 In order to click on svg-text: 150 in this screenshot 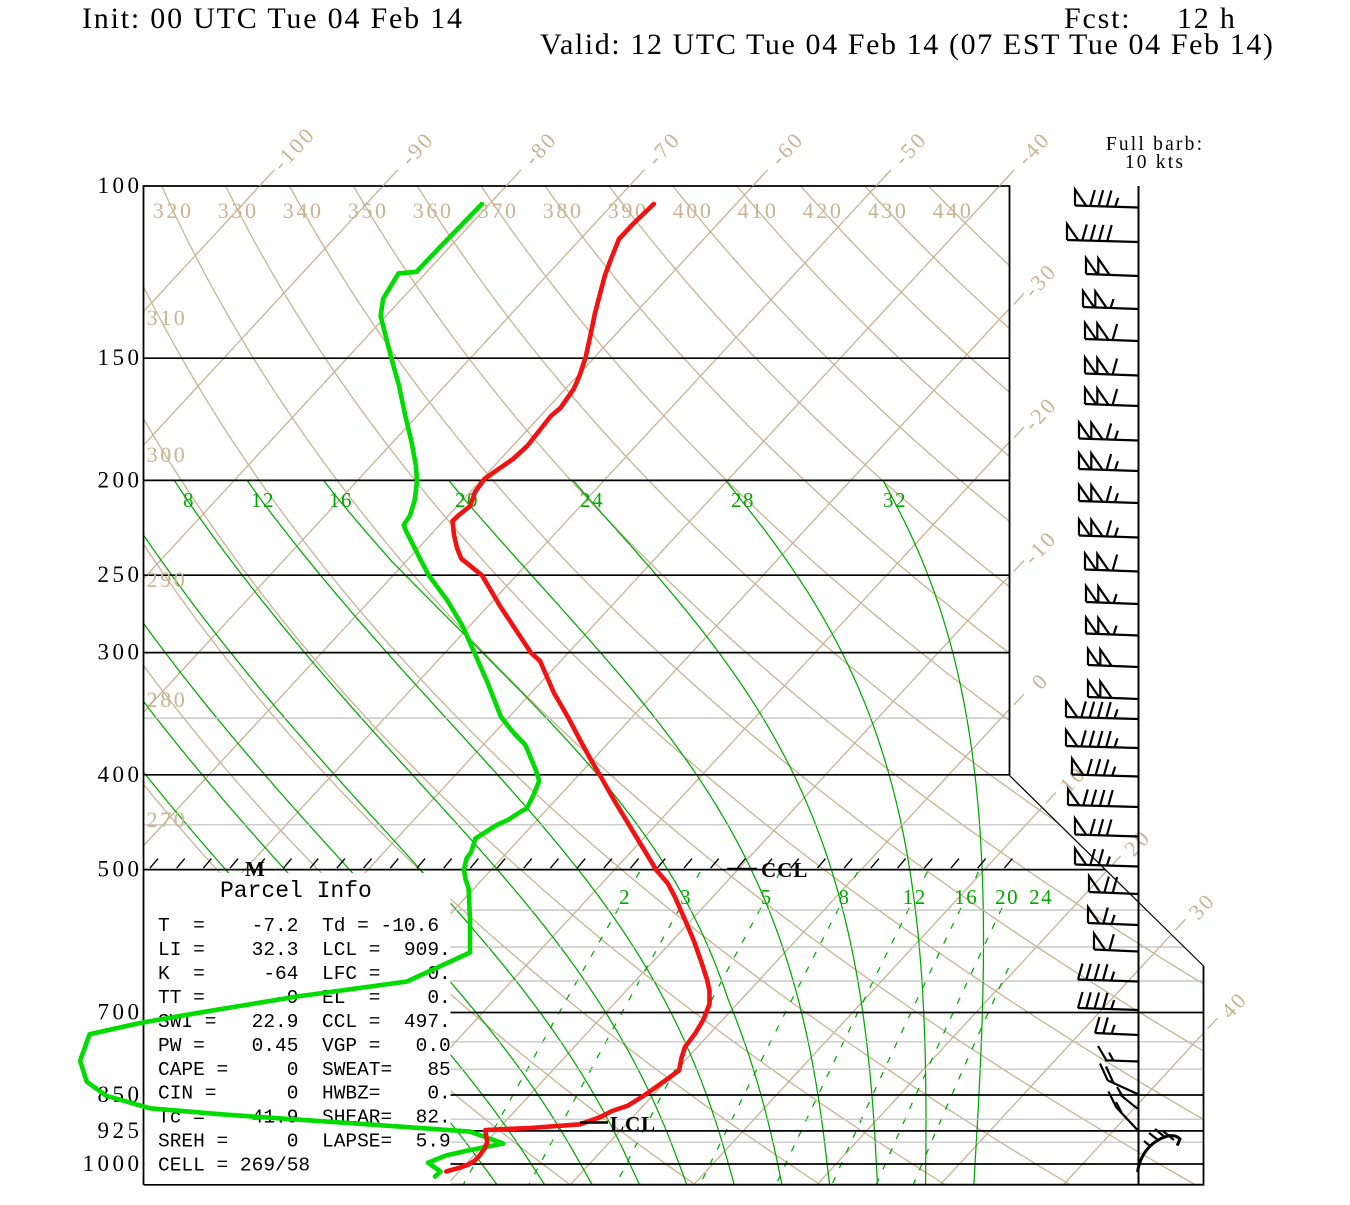, I will do `click(120, 357)`.